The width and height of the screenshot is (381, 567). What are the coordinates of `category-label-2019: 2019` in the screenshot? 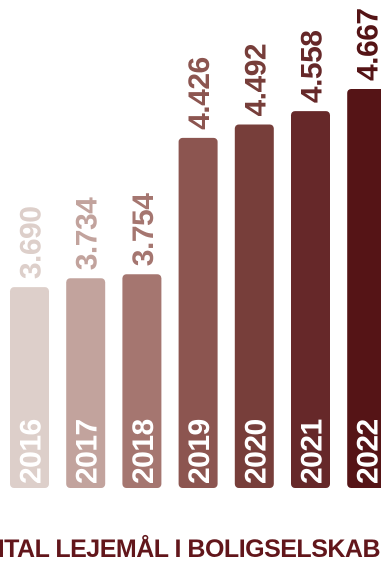 It's located at (199, 451).